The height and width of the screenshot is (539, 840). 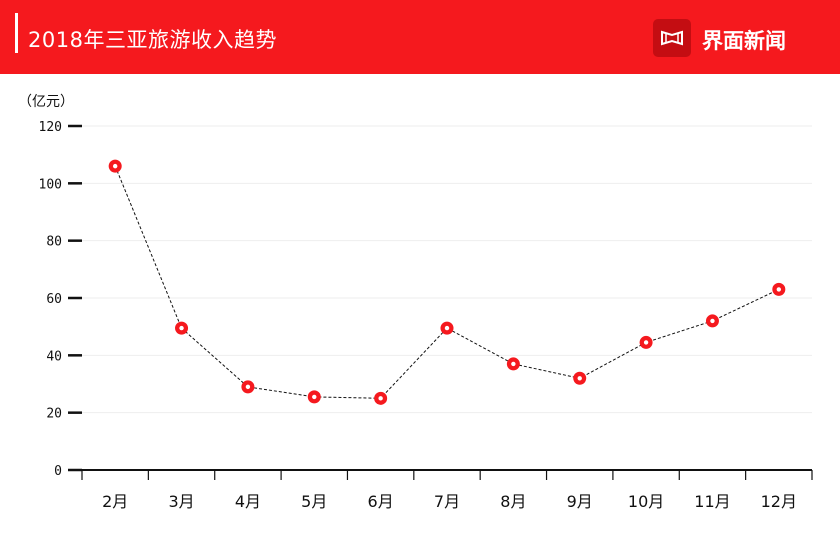 I want to click on y-tick-label: 20, so click(x=54, y=414).